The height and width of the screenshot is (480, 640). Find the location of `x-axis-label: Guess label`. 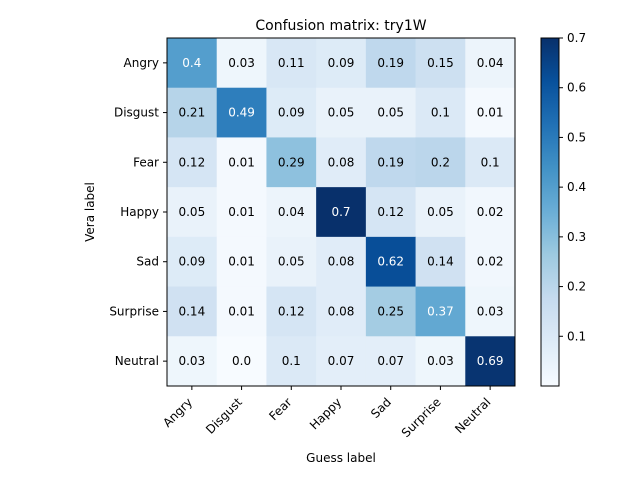

x-axis-label: Guess label is located at coordinates (341, 458).